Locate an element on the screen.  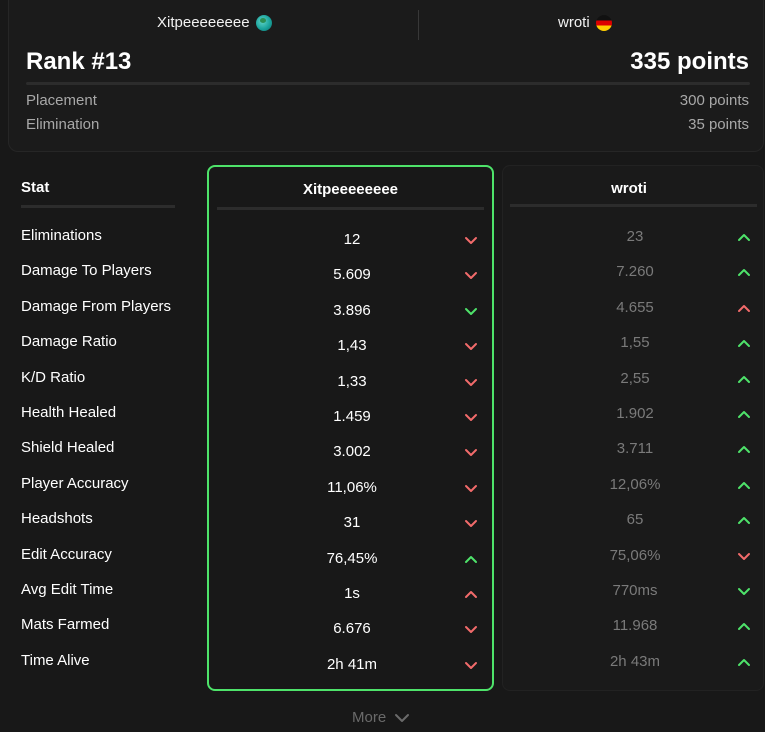
player-a-header: Xitpeeeeeeee is located at coordinates (214, 22).